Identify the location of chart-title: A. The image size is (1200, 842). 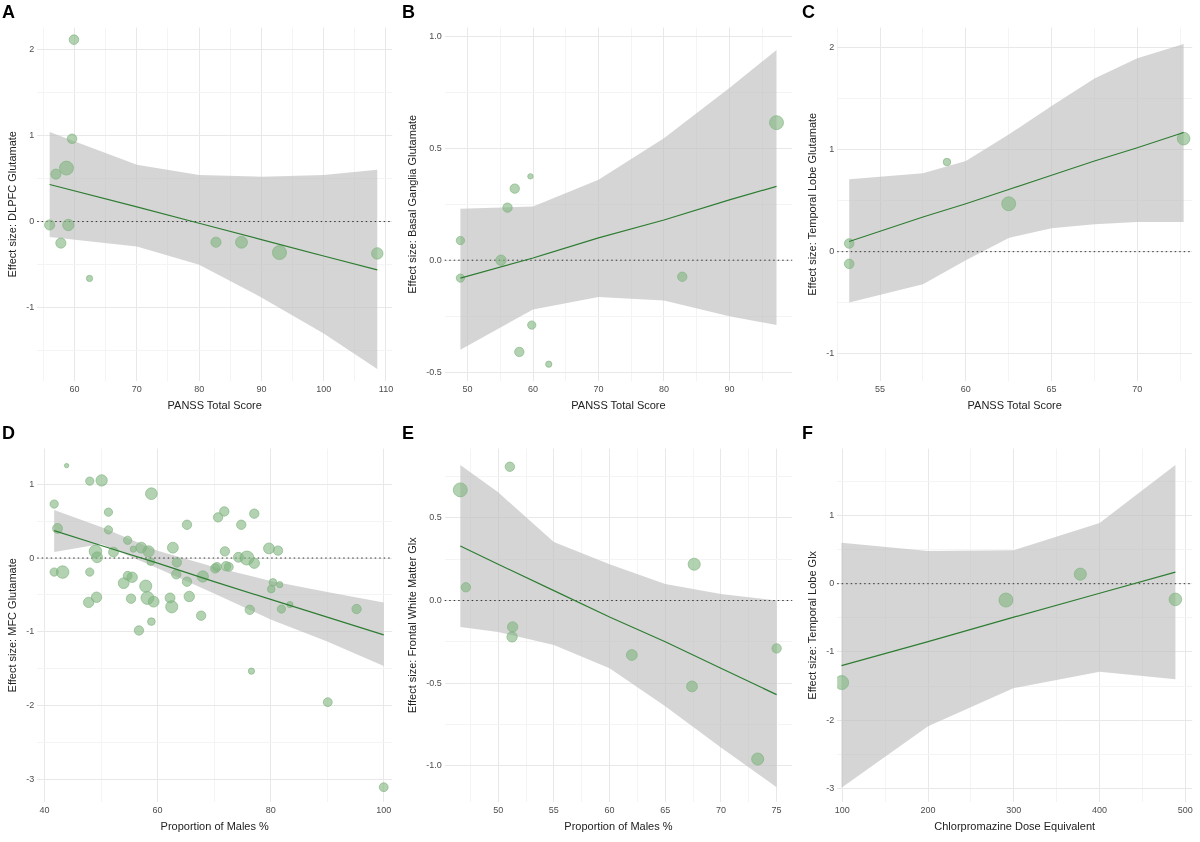
(8, 11).